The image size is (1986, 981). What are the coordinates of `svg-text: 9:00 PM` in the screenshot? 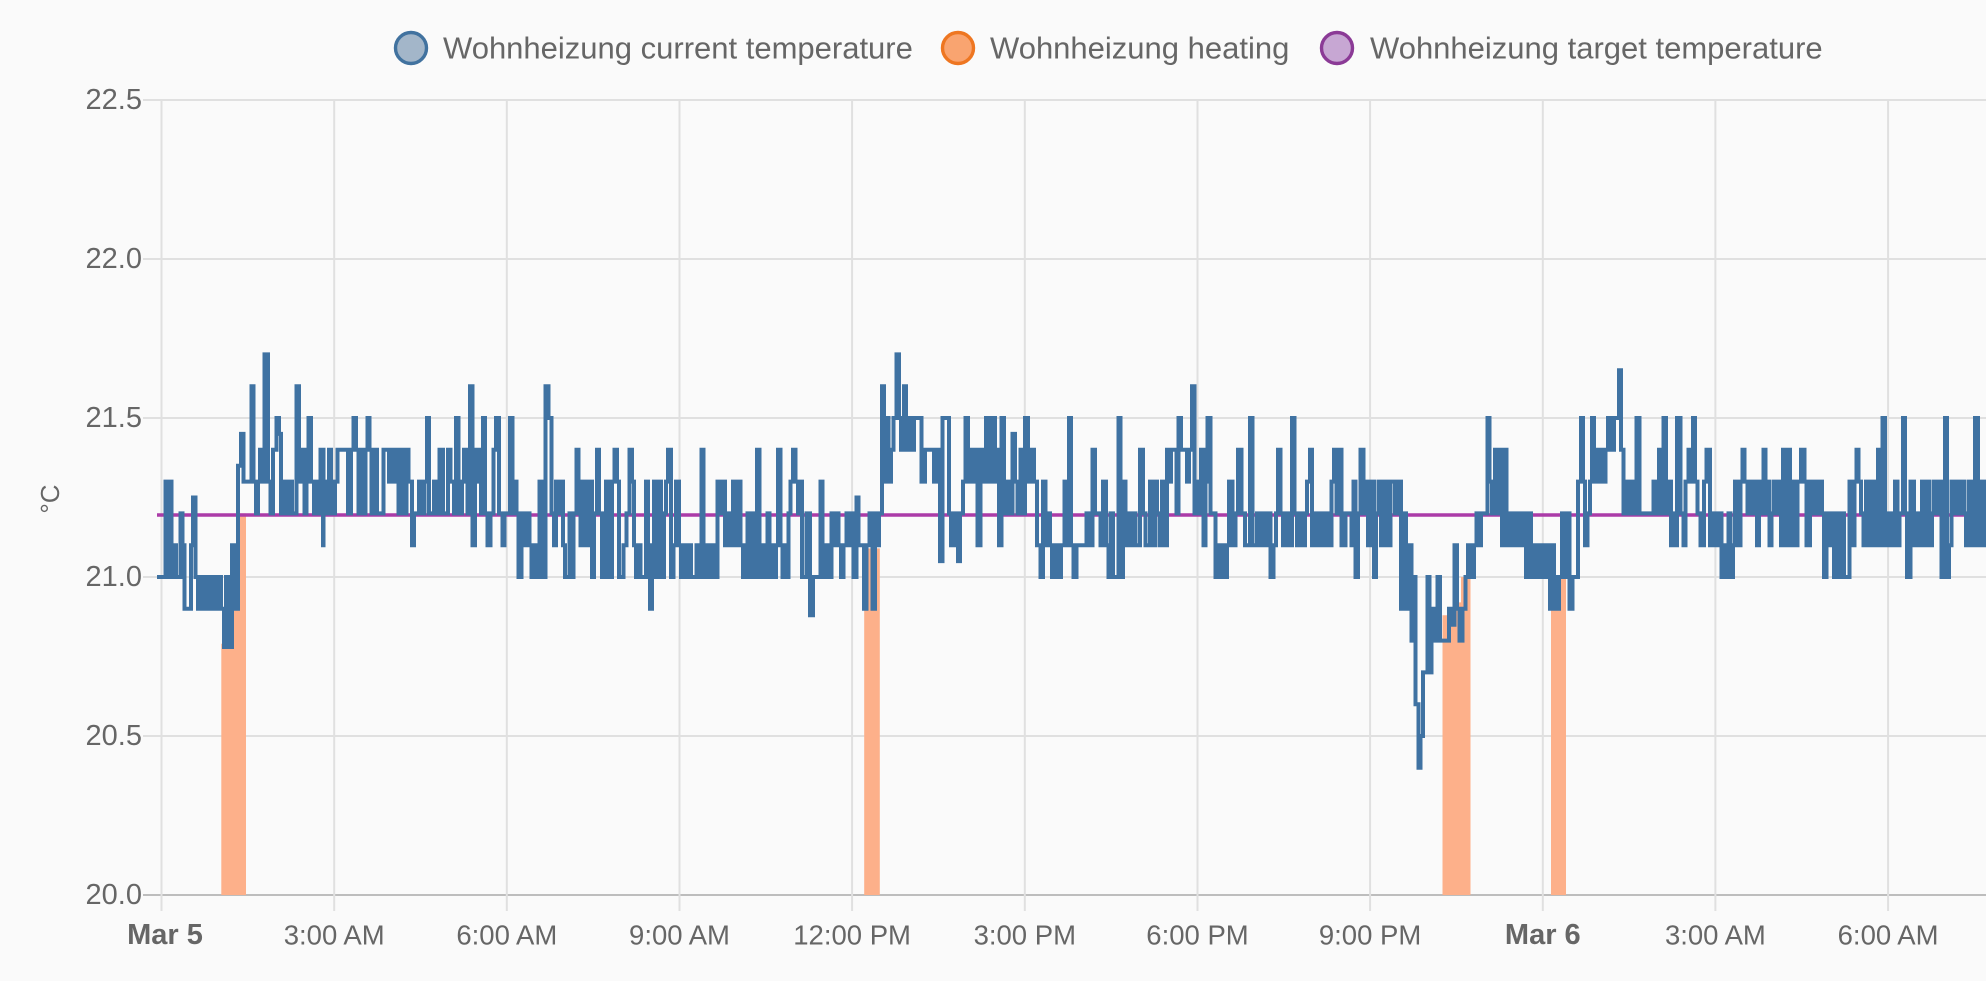 It's located at (1370, 935).